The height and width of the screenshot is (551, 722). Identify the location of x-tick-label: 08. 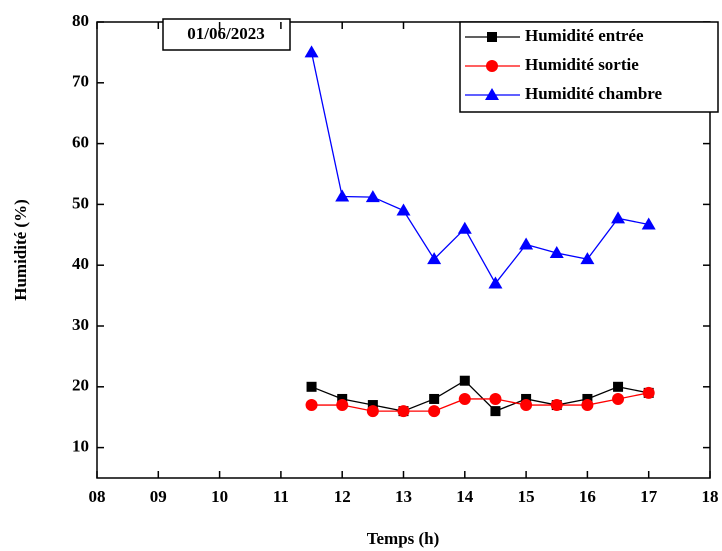
(97, 496).